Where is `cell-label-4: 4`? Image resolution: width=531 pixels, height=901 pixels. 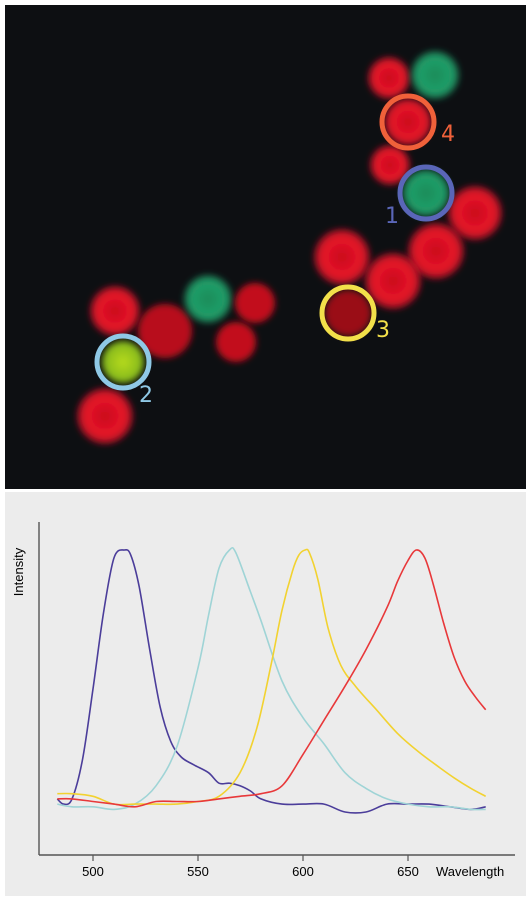 cell-label-4: 4 is located at coordinates (448, 134).